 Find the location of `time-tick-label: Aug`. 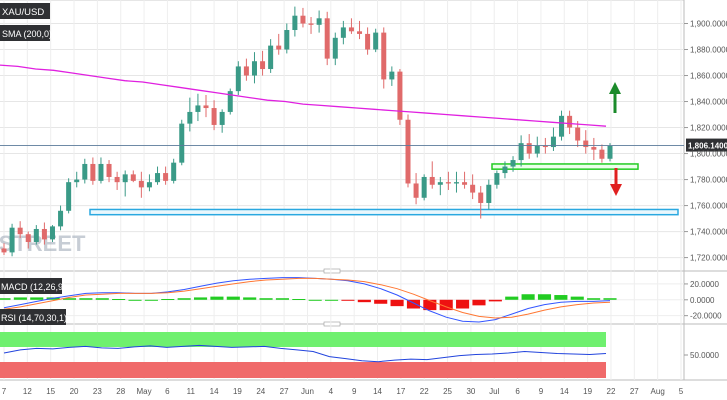

time-tick-label: Aug is located at coordinates (658, 391).